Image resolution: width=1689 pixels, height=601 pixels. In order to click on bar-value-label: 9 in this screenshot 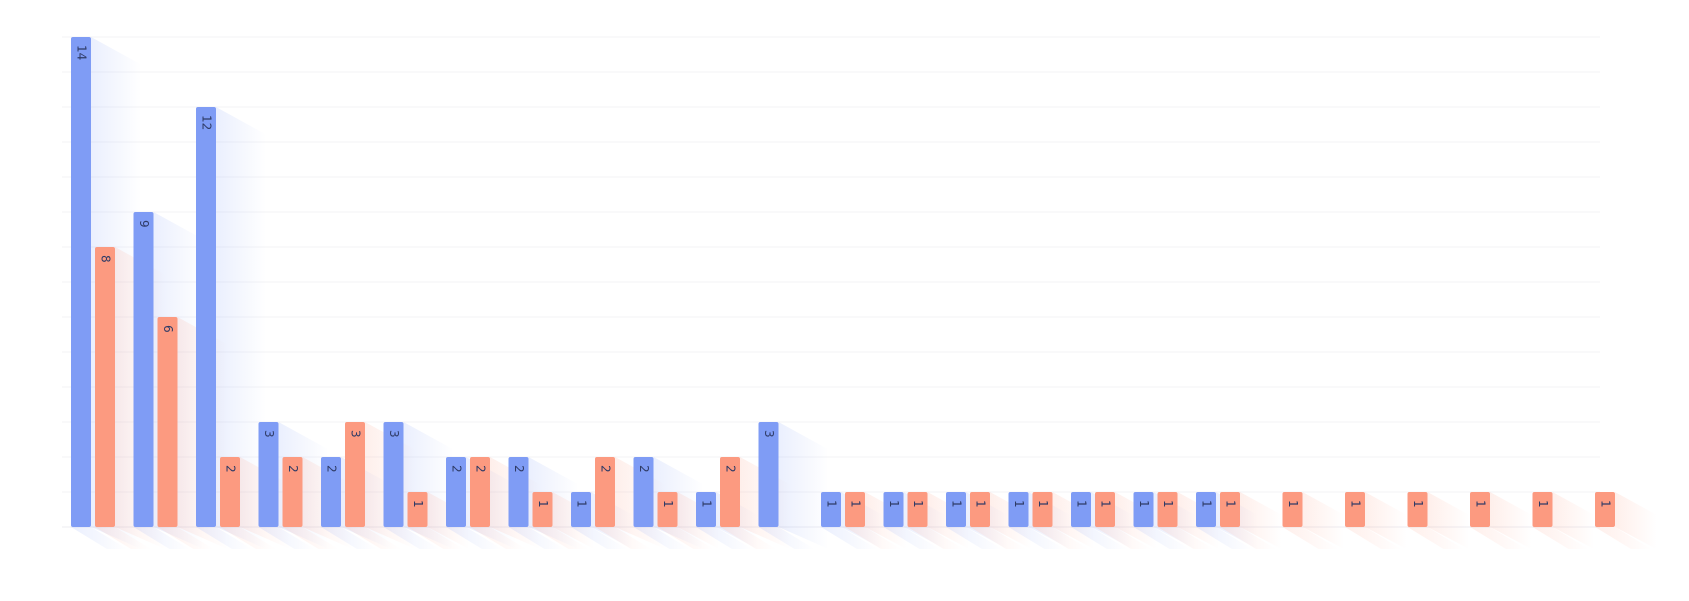, I will do `click(144, 224)`.